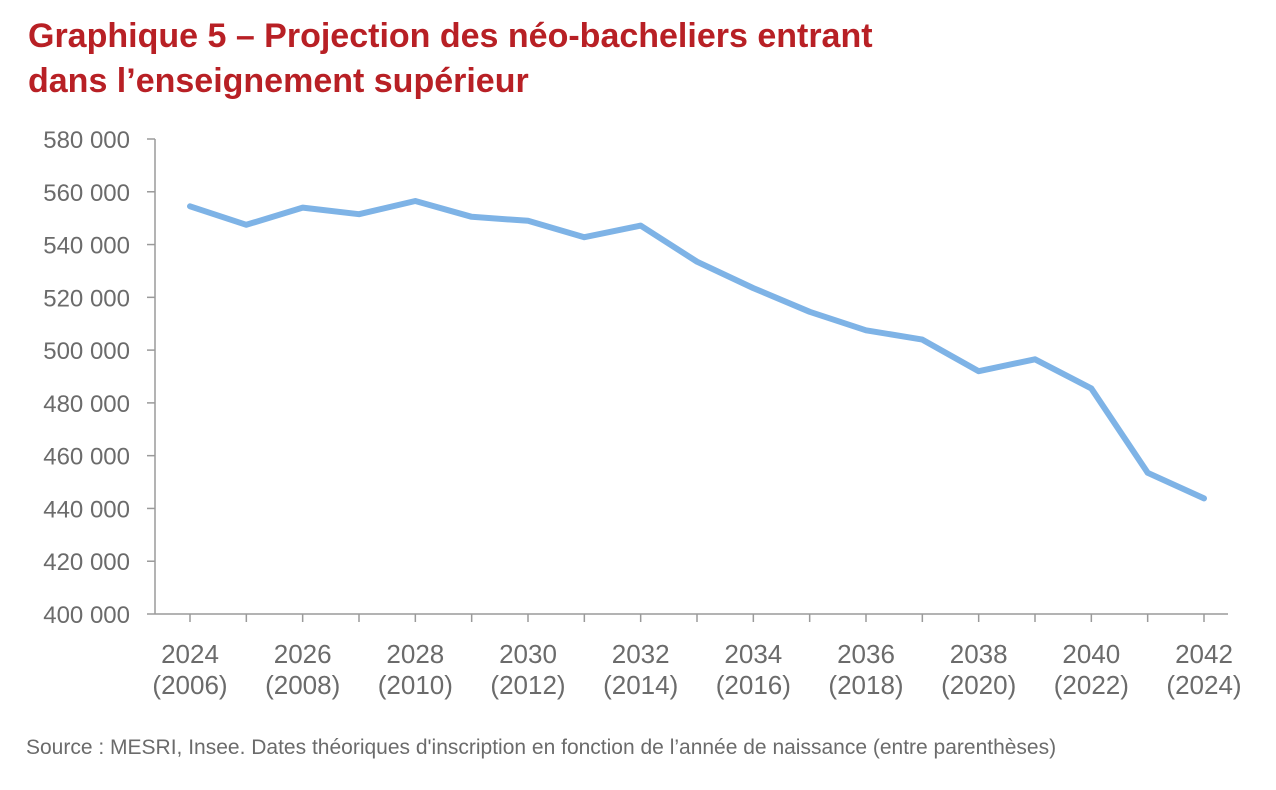 This screenshot has height=790, width=1276. What do you see at coordinates (865, 685) in the screenshot?
I see `x-tick-label-birth-year: (2018)` at bounding box center [865, 685].